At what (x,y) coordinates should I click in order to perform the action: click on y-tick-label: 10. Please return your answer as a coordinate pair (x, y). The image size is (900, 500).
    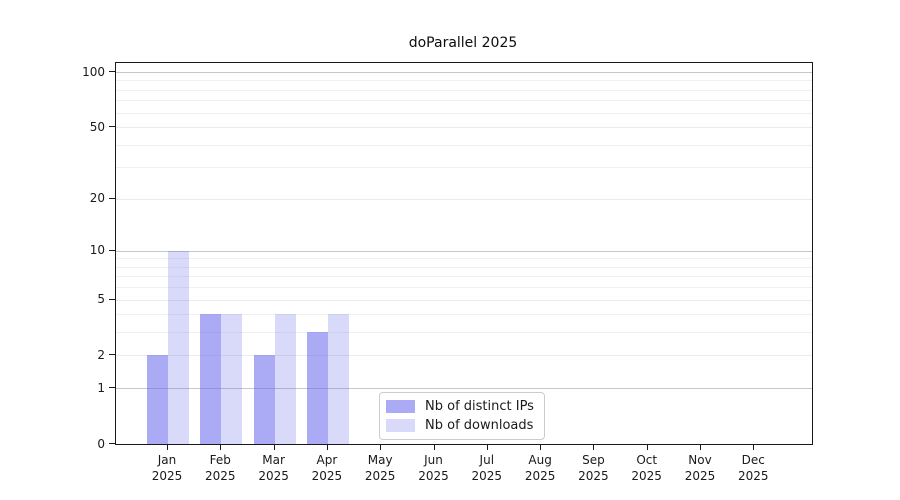
    Looking at the image, I should click on (97, 250).